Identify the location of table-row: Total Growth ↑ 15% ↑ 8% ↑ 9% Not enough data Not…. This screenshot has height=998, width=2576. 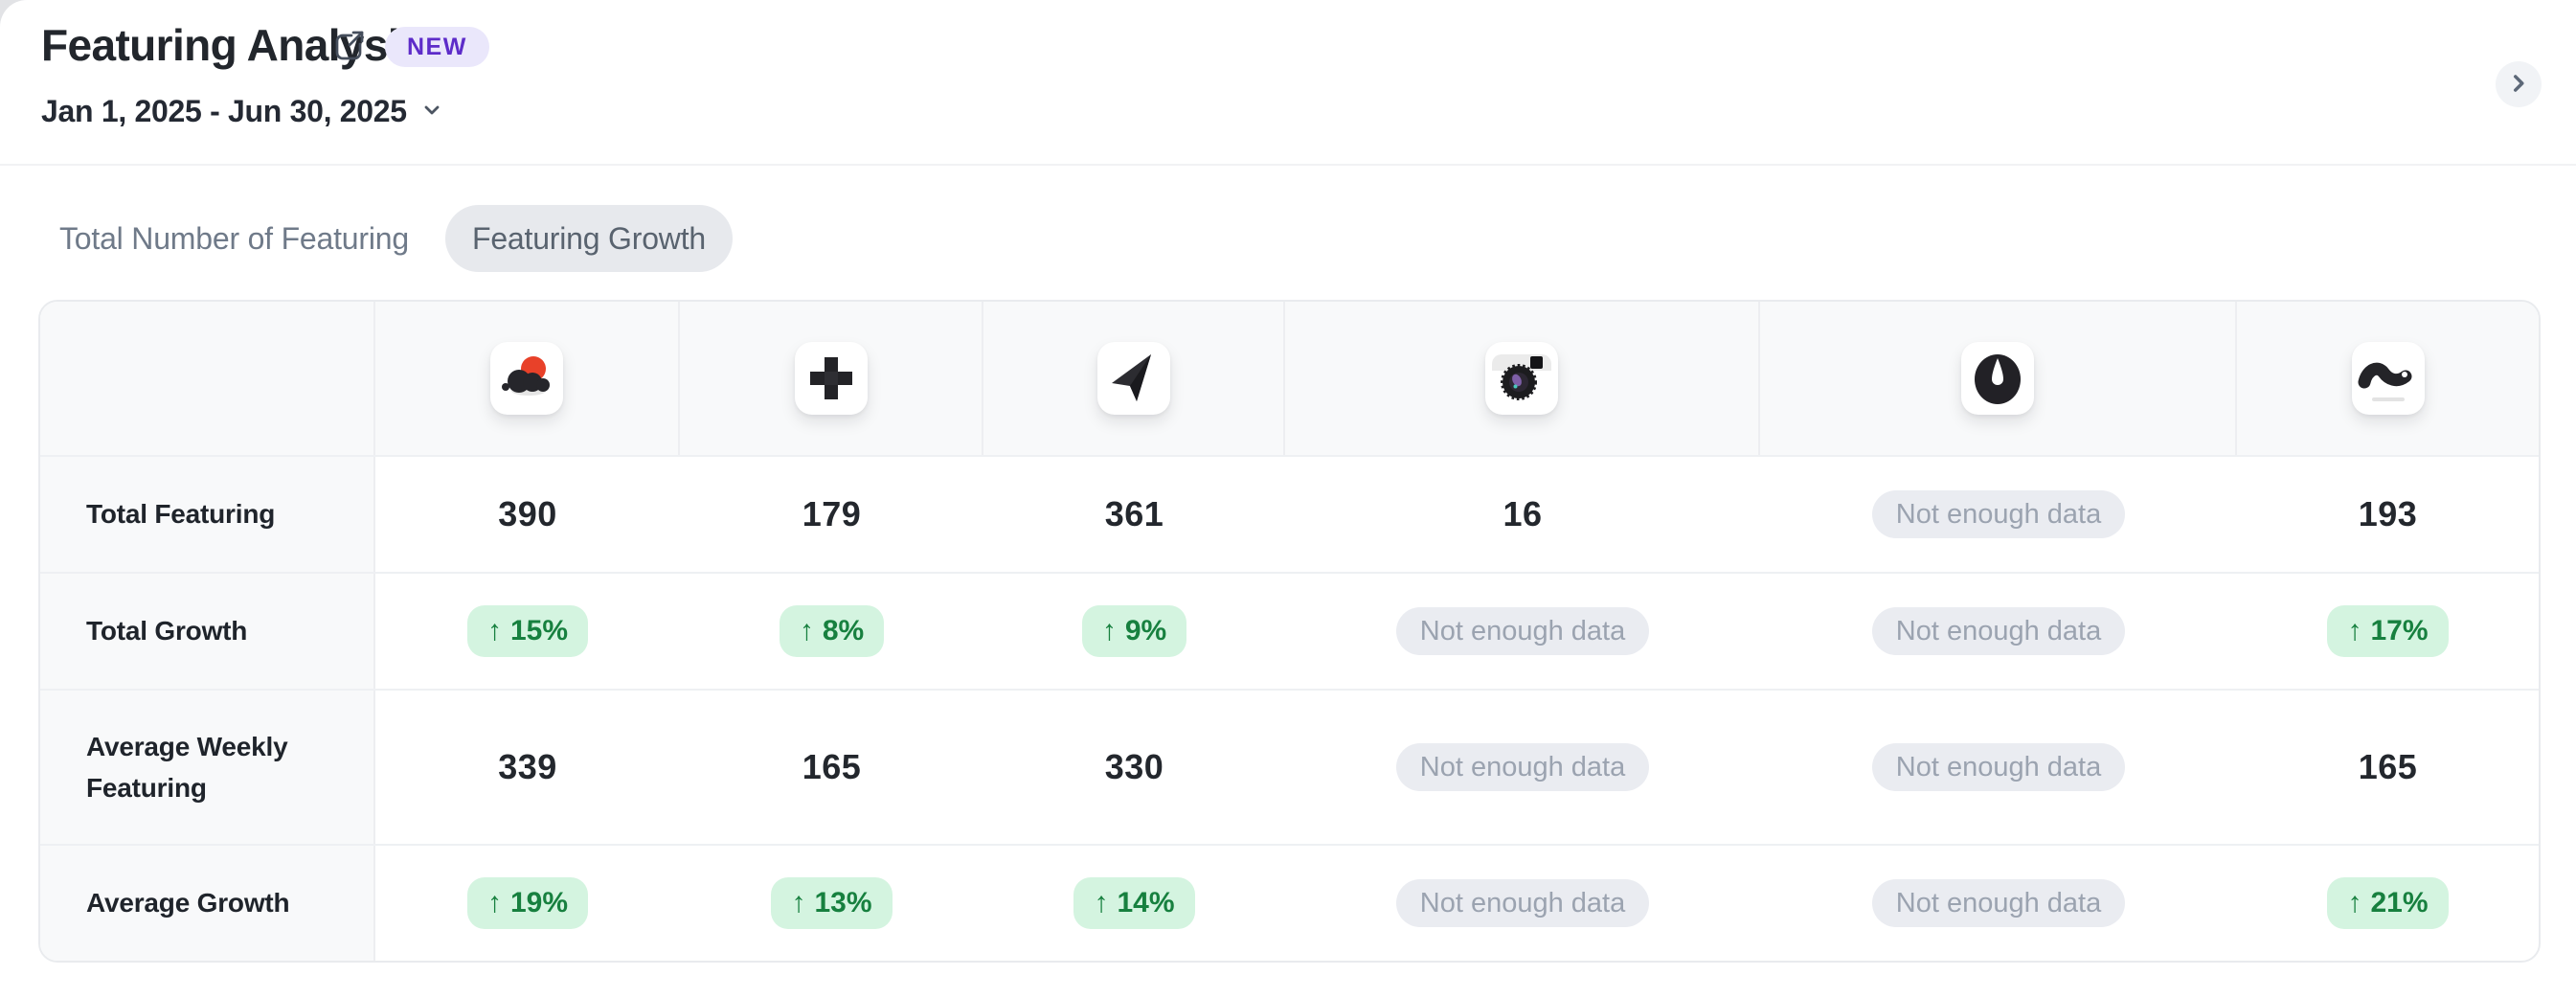
(1289, 630).